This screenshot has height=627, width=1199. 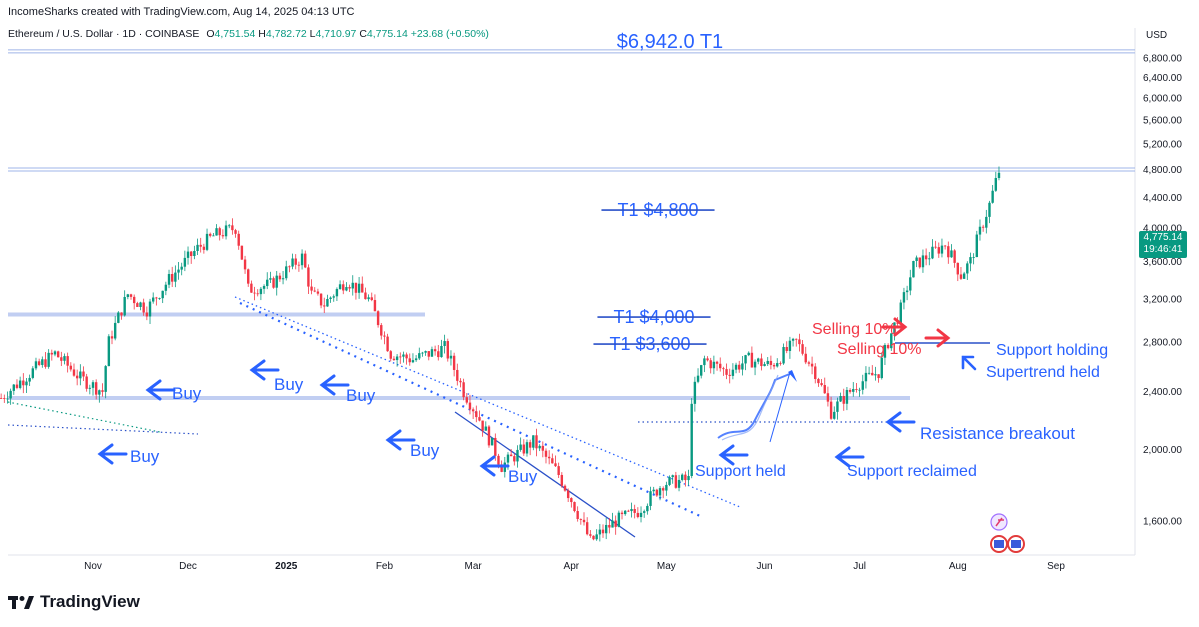 I want to click on projection-path-shadow, so click(x=750, y=407).